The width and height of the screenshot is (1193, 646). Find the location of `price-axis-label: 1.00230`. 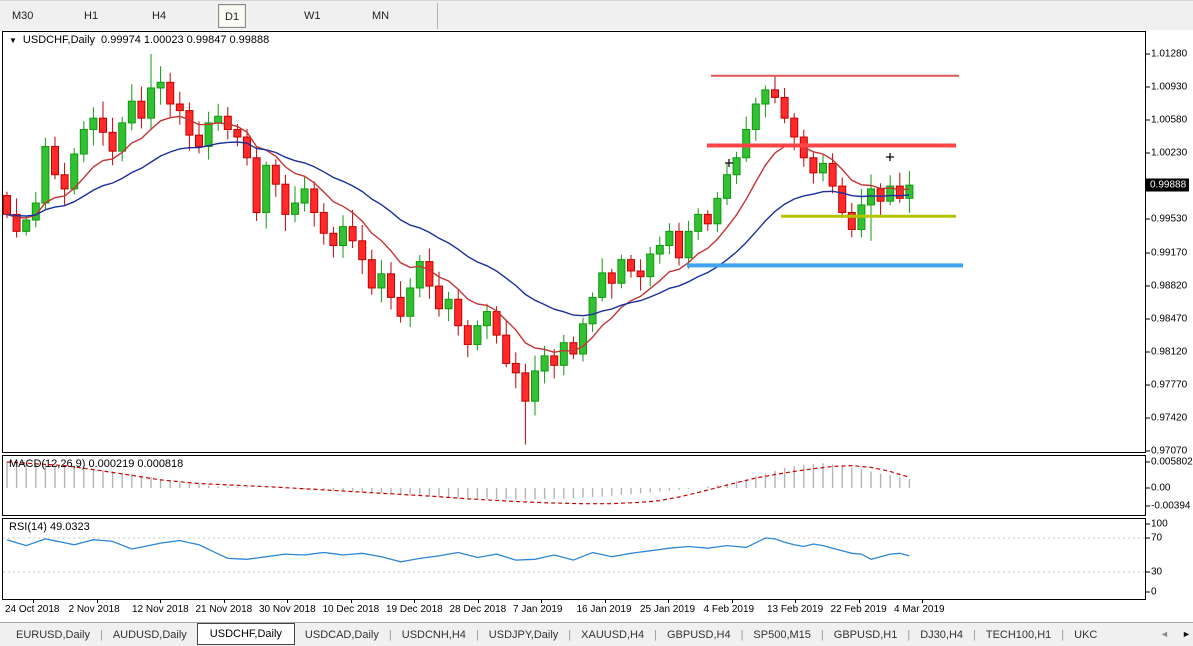

price-axis-label: 1.00230 is located at coordinates (1169, 153).